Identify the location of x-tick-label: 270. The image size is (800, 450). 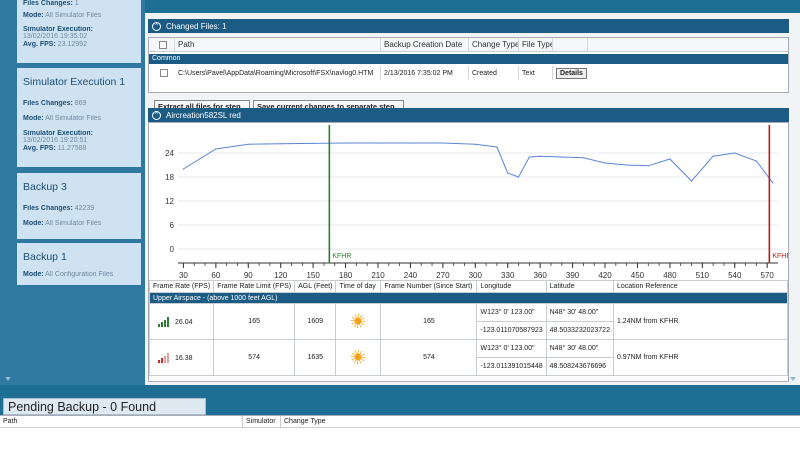
(443, 275).